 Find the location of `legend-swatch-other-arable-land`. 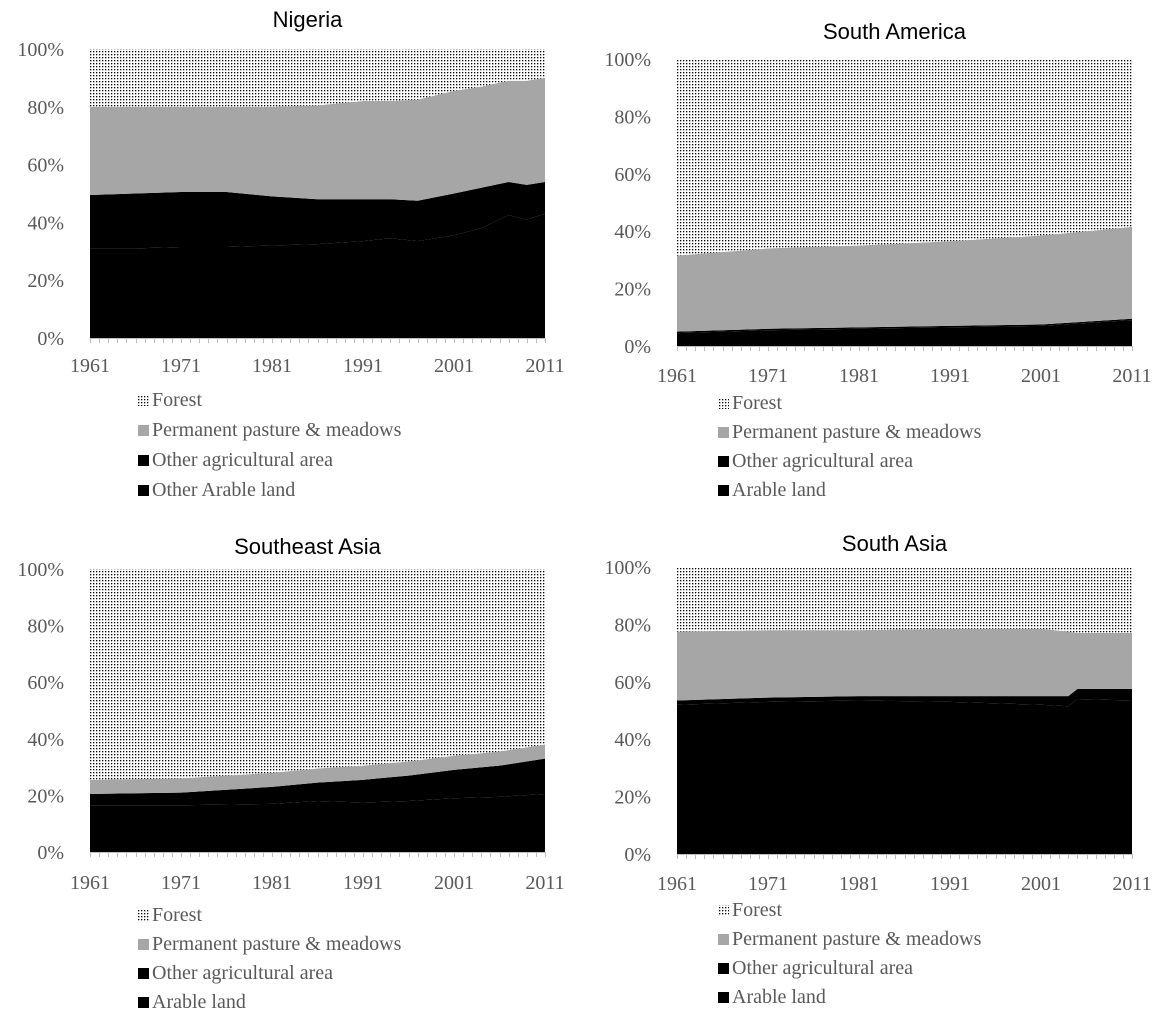

legend-swatch-other-arable-land is located at coordinates (143, 490).